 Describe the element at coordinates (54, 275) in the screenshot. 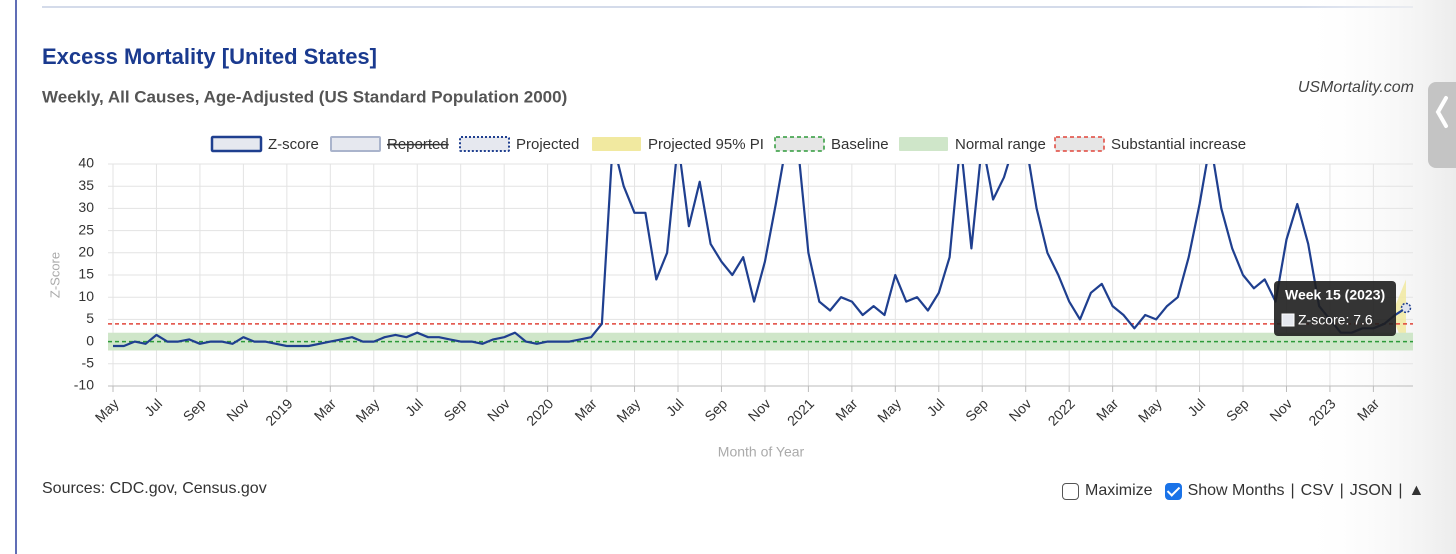

I see `y-axis-label: Z-Score` at that location.